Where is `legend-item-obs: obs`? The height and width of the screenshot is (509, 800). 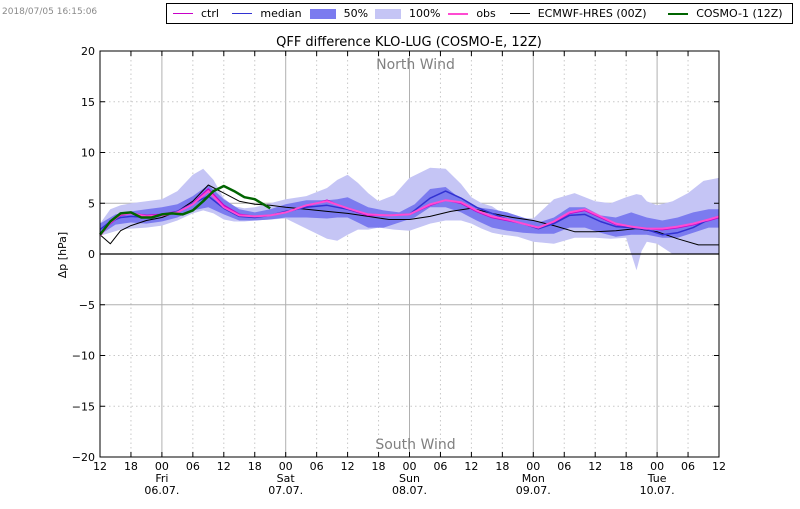 legend-item-obs: obs is located at coordinates (478, 13).